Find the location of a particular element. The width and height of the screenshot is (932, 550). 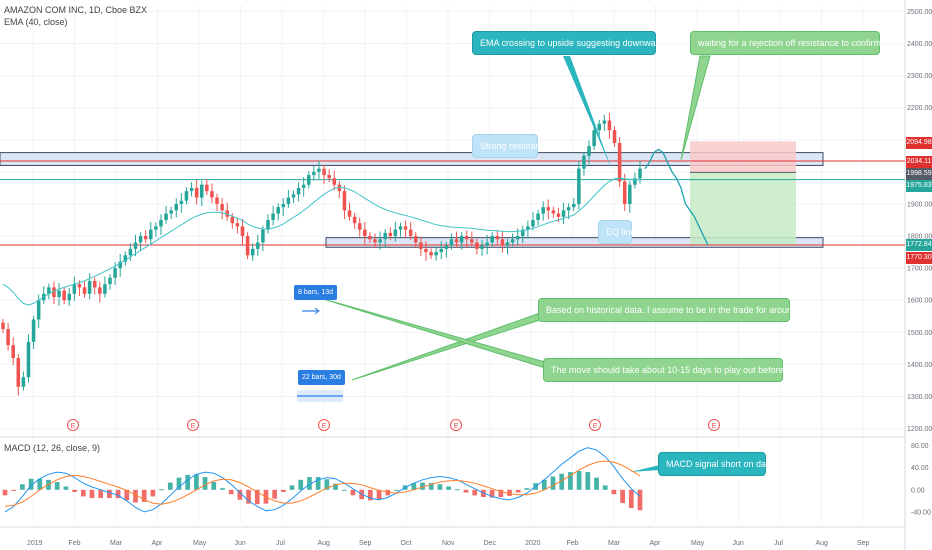

time-tick-label: Apr is located at coordinates (158, 543).